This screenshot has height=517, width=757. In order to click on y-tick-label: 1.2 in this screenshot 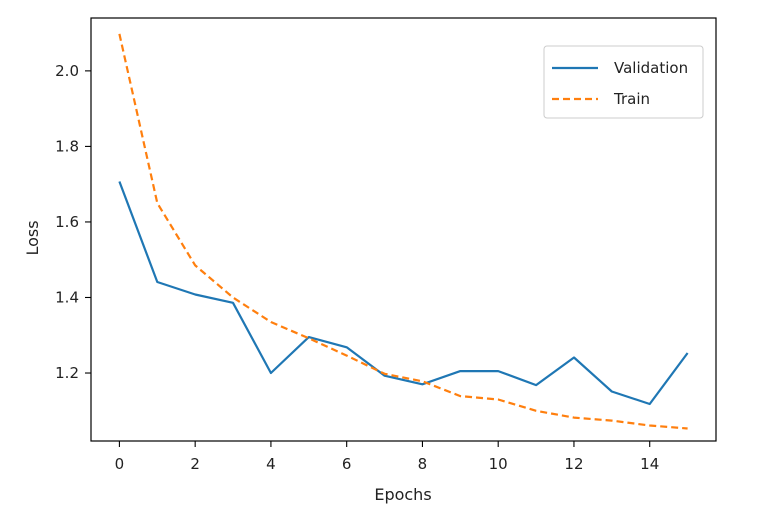, I will do `click(67, 373)`.